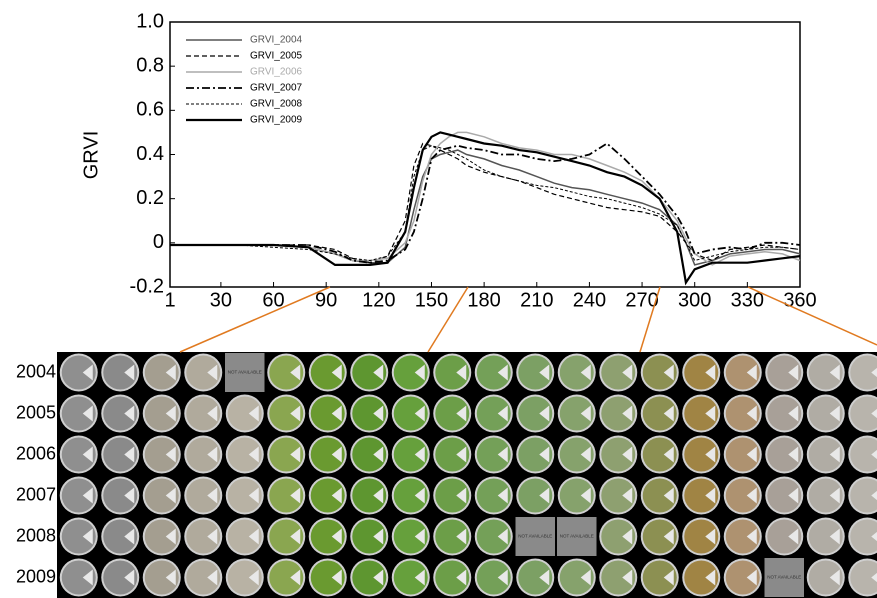 The width and height of the screenshot is (877, 598). Describe the element at coordinates (431, 300) in the screenshot. I see `x-tick-label: 150` at that location.